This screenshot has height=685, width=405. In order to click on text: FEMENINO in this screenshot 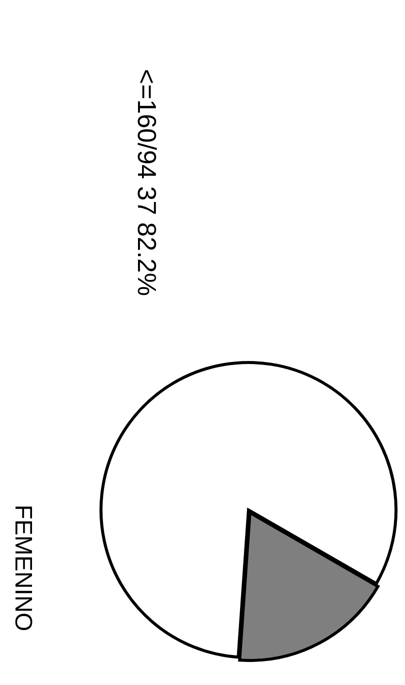, I will do `click(22, 568)`.